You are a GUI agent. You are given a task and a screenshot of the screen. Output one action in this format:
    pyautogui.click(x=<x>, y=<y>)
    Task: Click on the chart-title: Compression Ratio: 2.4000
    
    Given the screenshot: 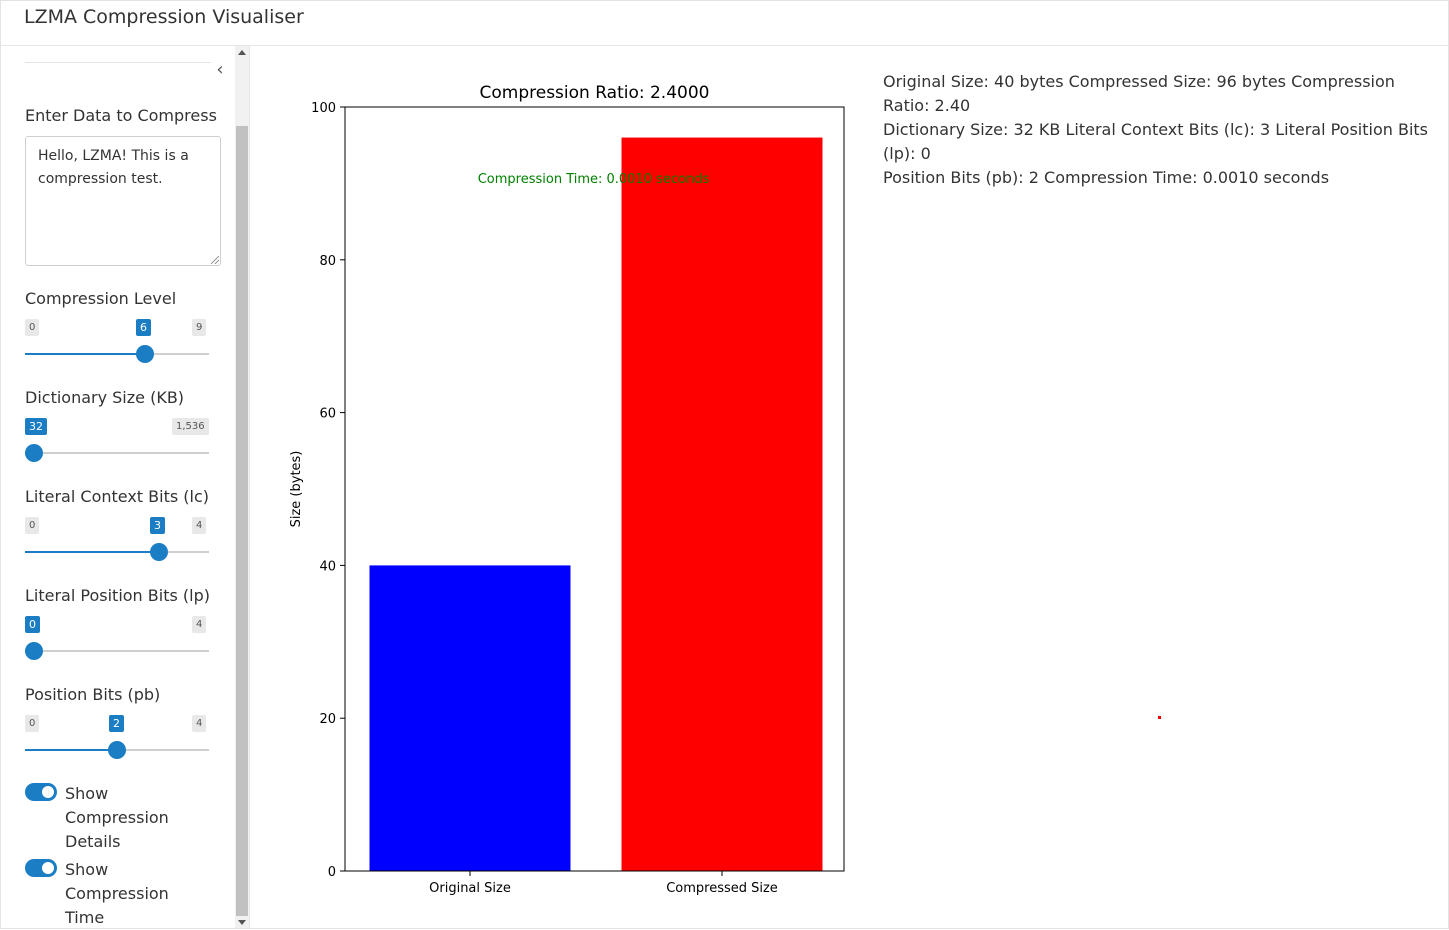 What is the action you would take?
    pyautogui.click(x=595, y=93)
    